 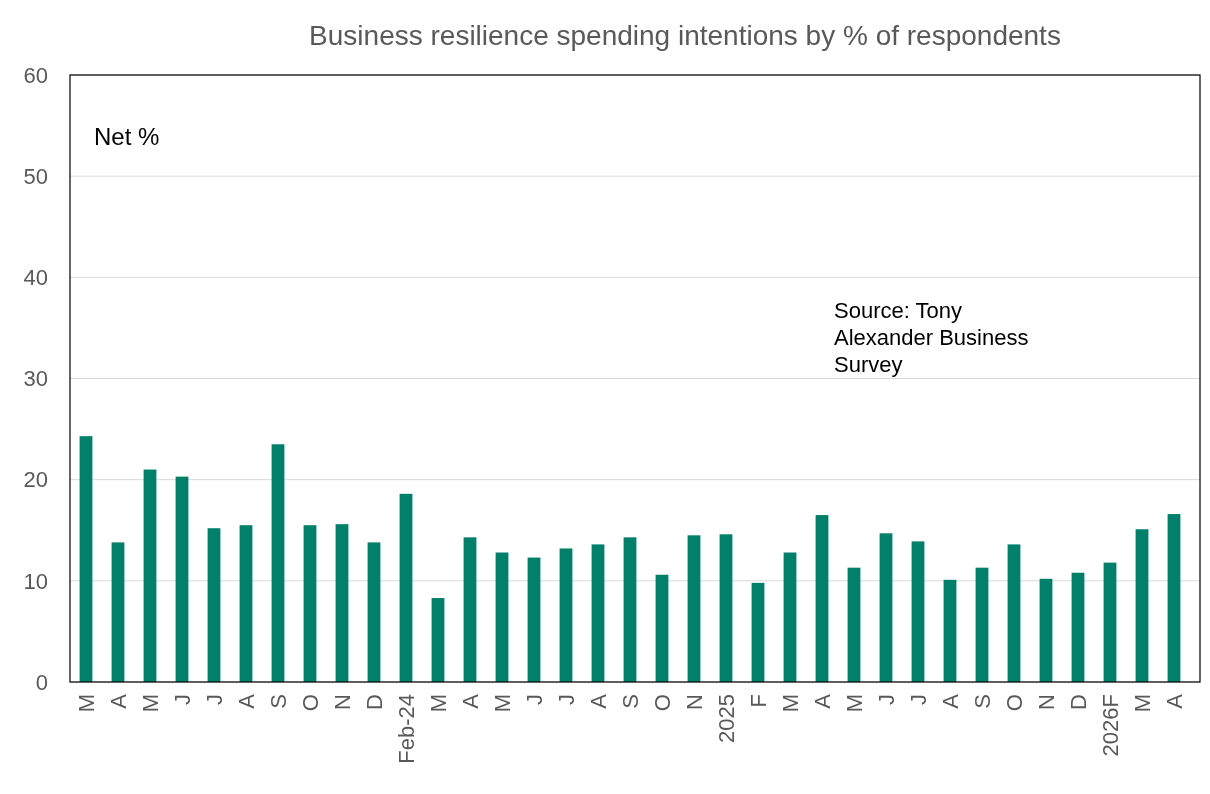 I want to click on x-tick-label: 2025, so click(x=726, y=718).